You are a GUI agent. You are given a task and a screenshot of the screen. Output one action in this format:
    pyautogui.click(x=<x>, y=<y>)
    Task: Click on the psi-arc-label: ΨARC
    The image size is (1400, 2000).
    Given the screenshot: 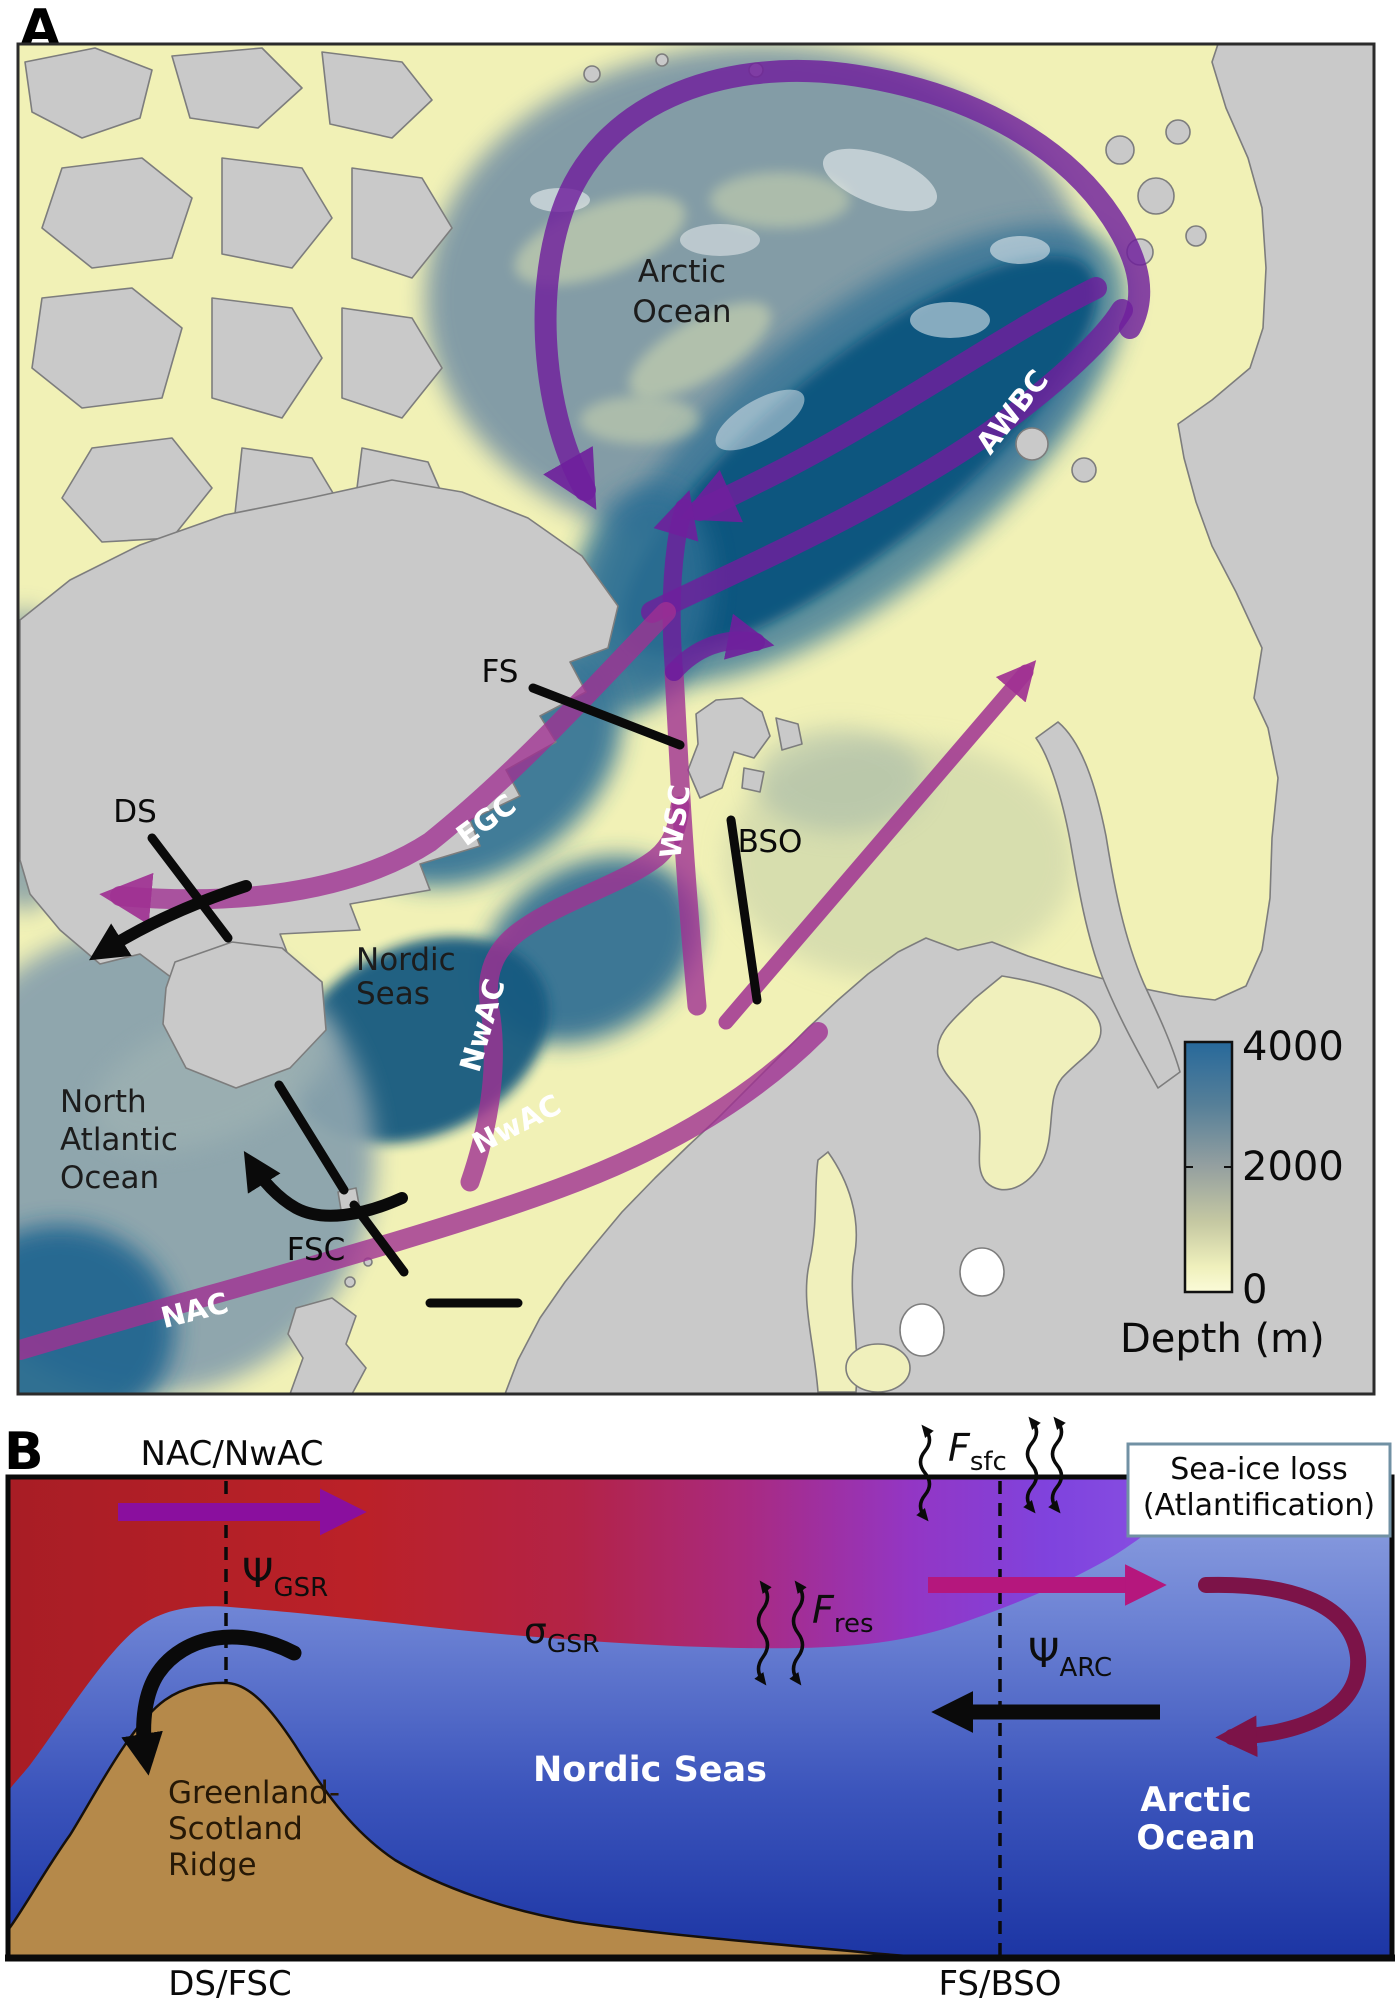 What is the action you would take?
    pyautogui.click(x=1070, y=1657)
    